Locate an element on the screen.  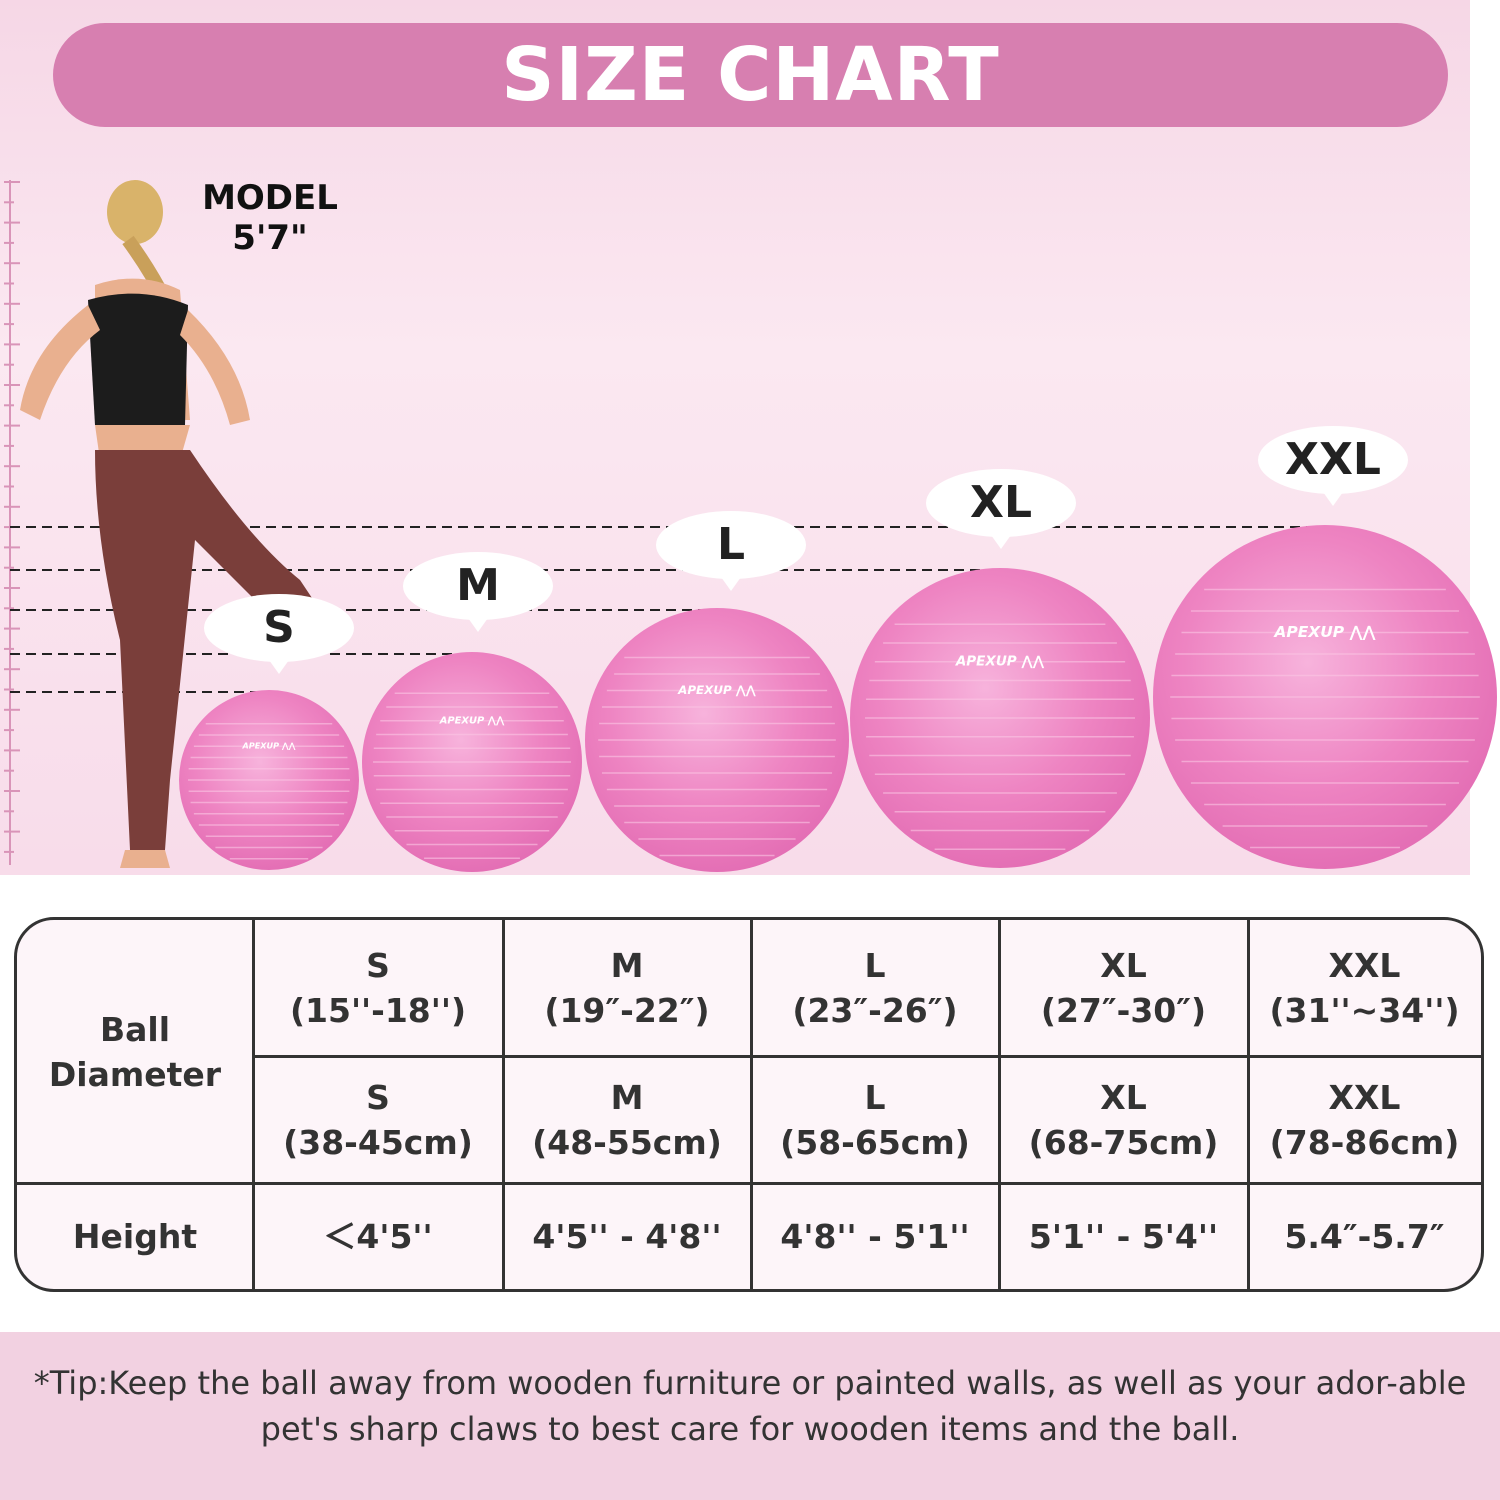
height-cell: 5.4″-5.7″ is located at coordinates (1364, 1236).